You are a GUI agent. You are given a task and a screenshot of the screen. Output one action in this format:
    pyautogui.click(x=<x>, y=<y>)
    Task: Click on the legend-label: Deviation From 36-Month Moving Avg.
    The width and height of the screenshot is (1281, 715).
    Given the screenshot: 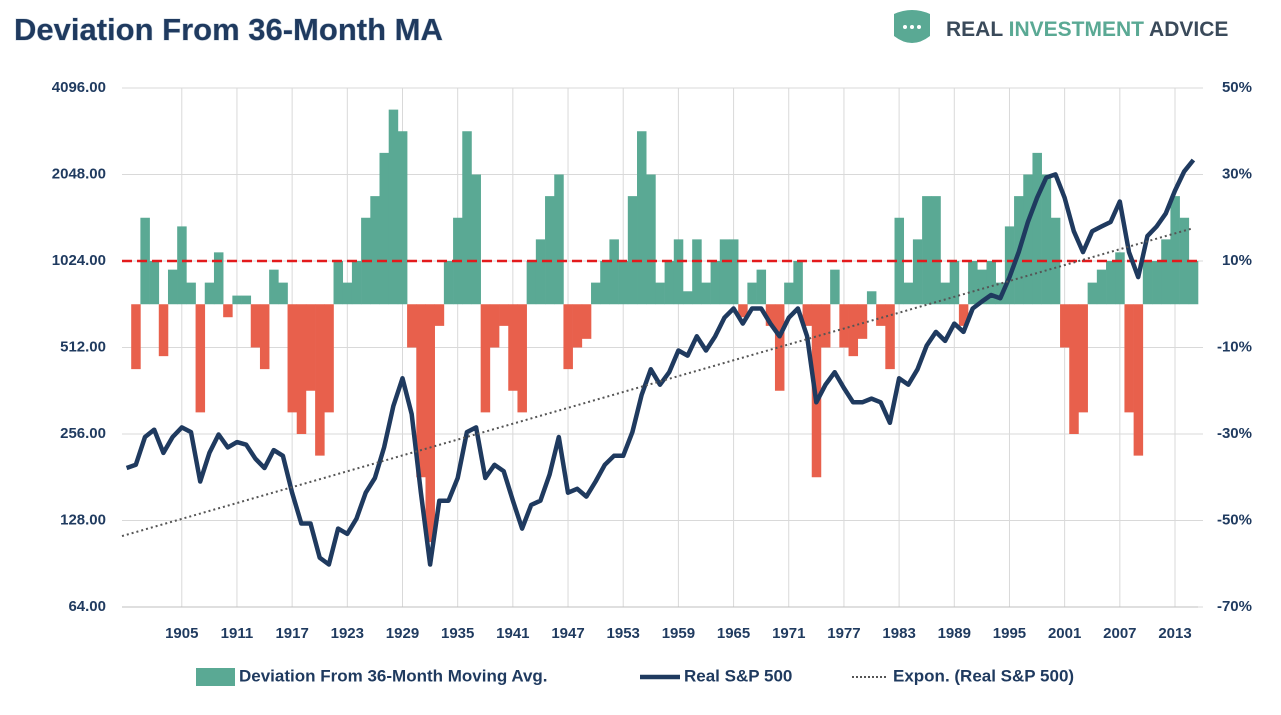 What is the action you would take?
    pyautogui.click(x=393, y=675)
    